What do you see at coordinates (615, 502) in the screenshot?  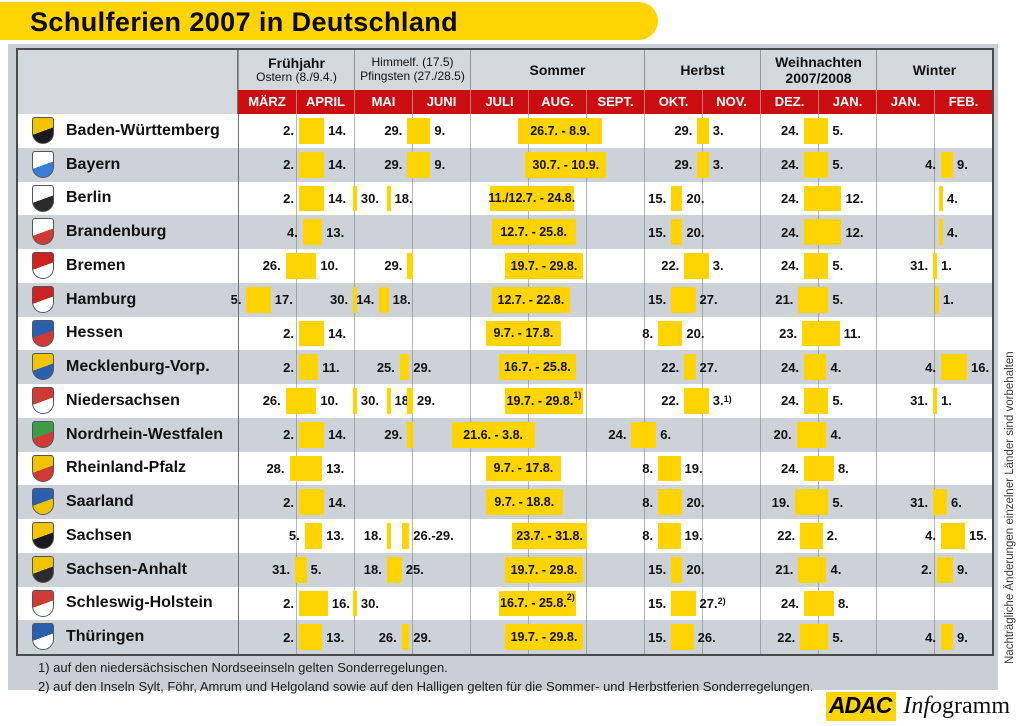 I see `holiday-timeline: 2. 14. 9.7. - 18.8. 8. 20. 19. 5. 31. 6.` at bounding box center [615, 502].